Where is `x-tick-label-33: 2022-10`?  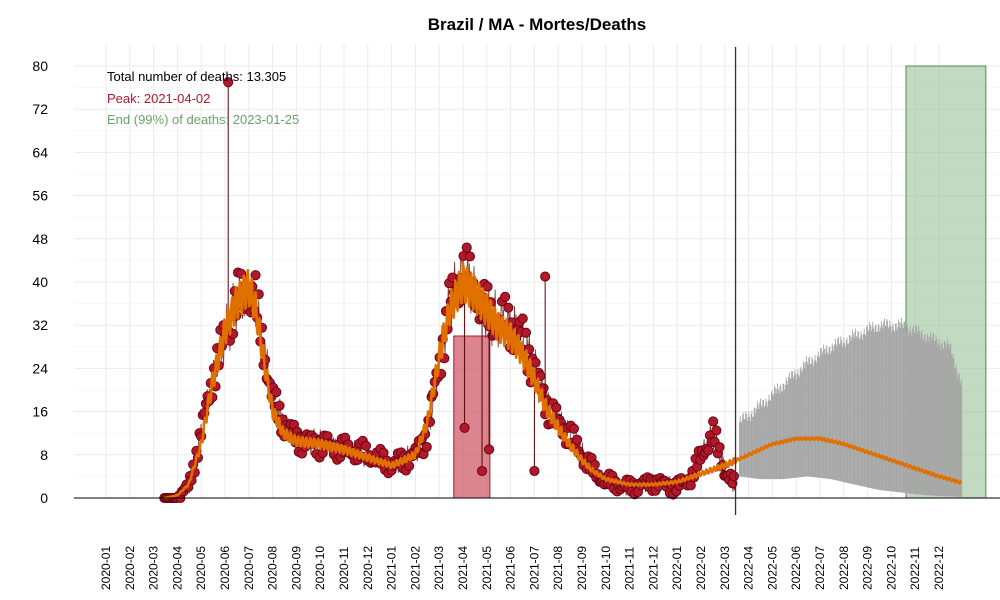 x-tick-label-33: 2022-10 is located at coordinates (891, 568).